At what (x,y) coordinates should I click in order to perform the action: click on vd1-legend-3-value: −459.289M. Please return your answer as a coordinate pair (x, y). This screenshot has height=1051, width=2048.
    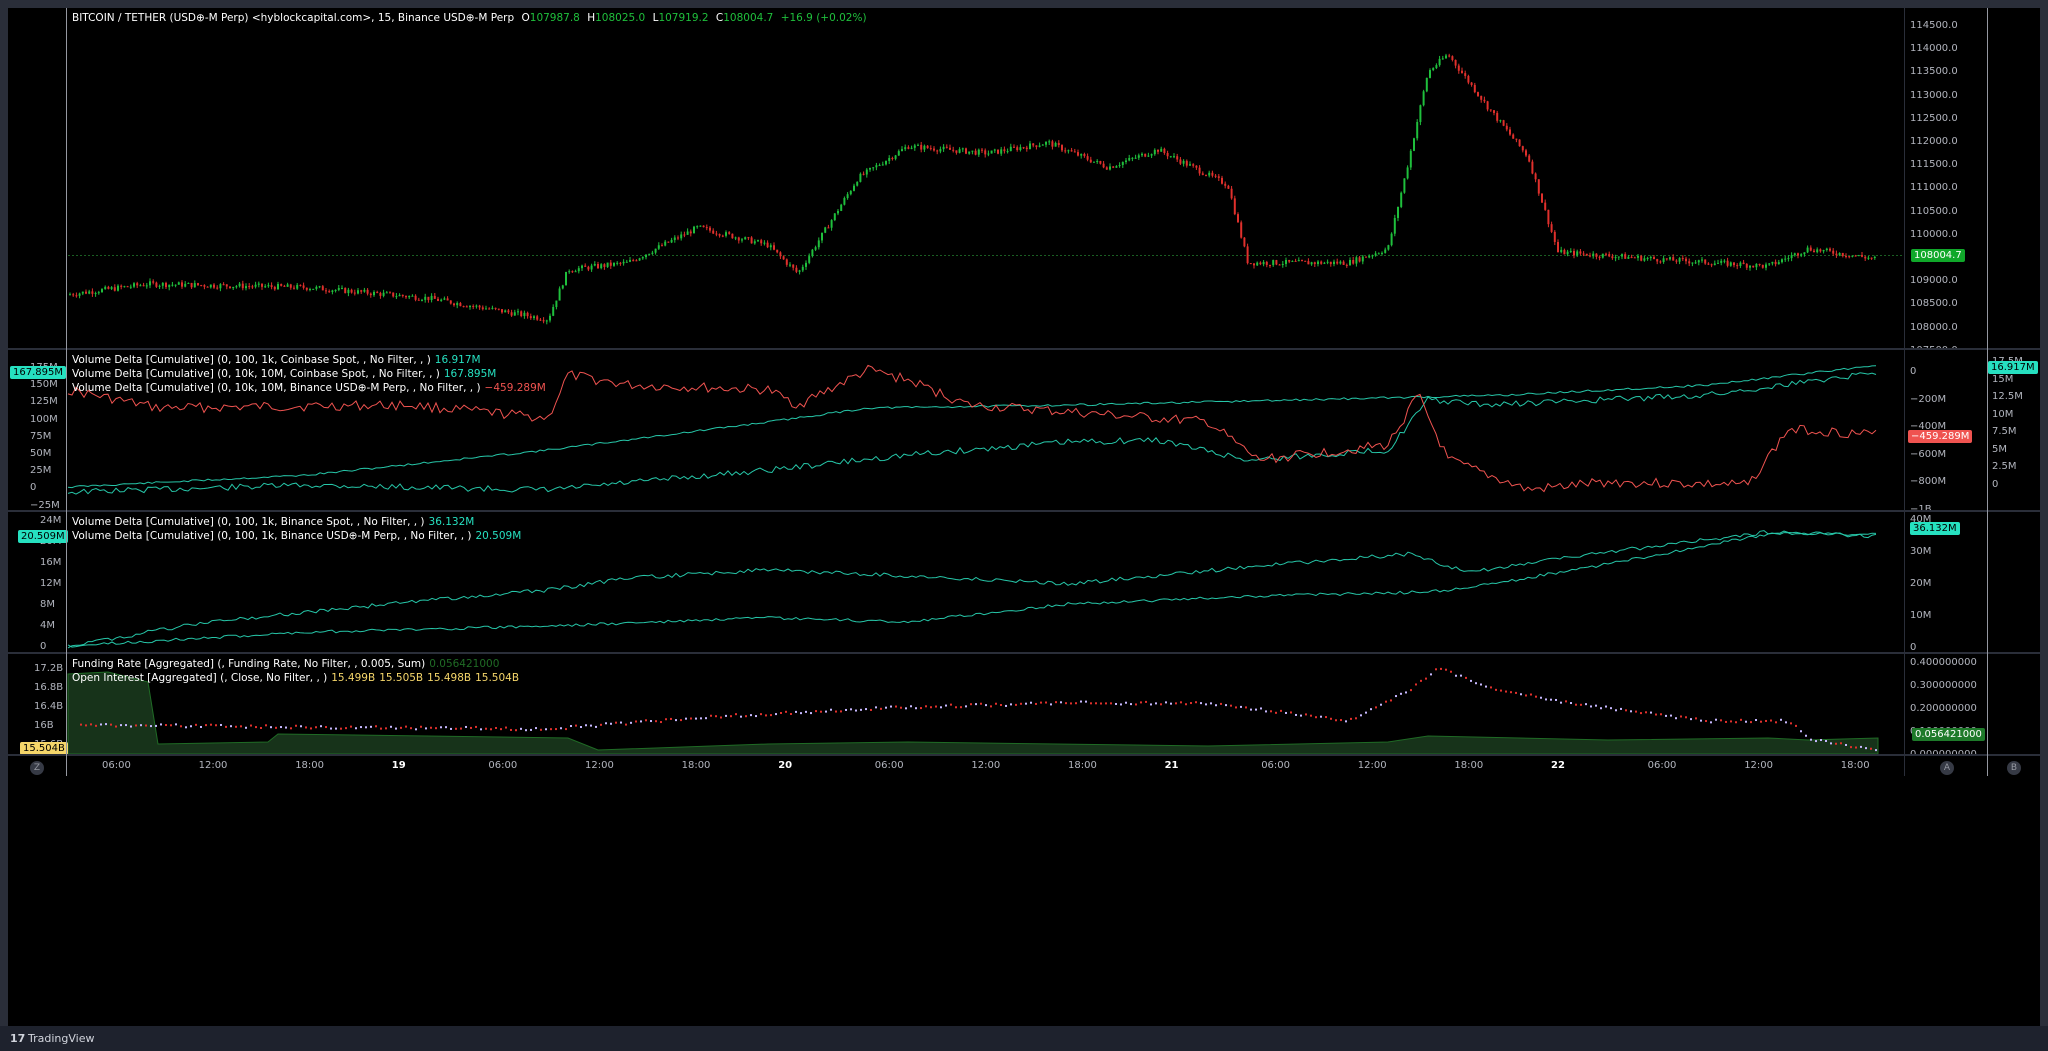
    Looking at the image, I should click on (515, 388).